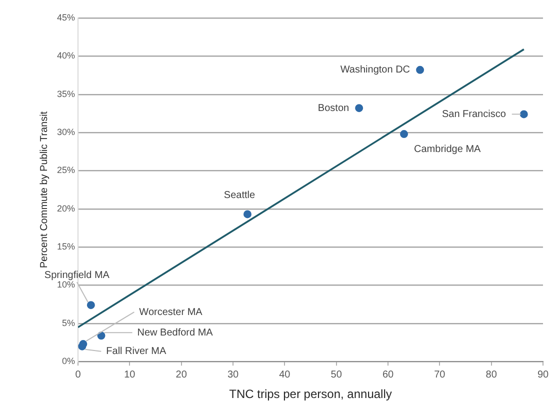 The image size is (557, 412). I want to click on annotation: San Francisco, so click(474, 114).